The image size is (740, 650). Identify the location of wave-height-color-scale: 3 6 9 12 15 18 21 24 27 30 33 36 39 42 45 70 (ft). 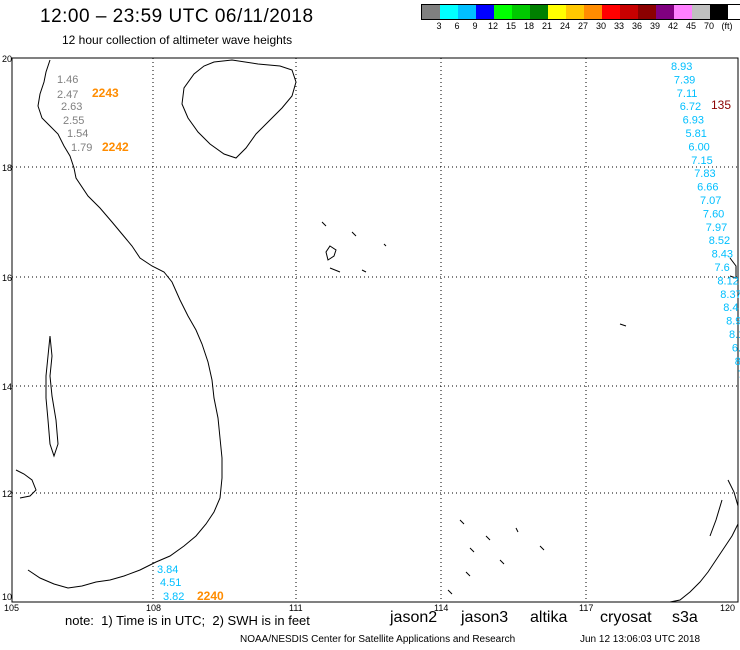
(580, 19).